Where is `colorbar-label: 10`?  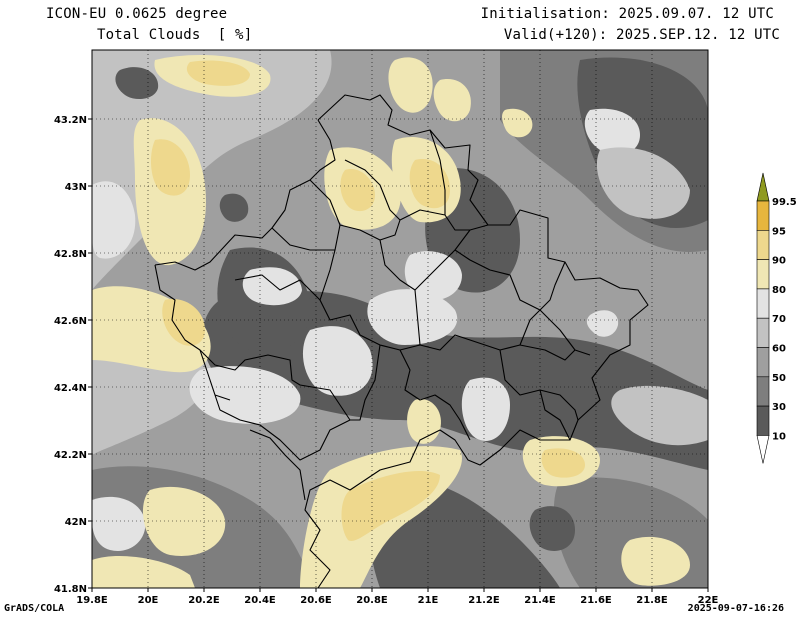 colorbar-label: 10 is located at coordinates (779, 436).